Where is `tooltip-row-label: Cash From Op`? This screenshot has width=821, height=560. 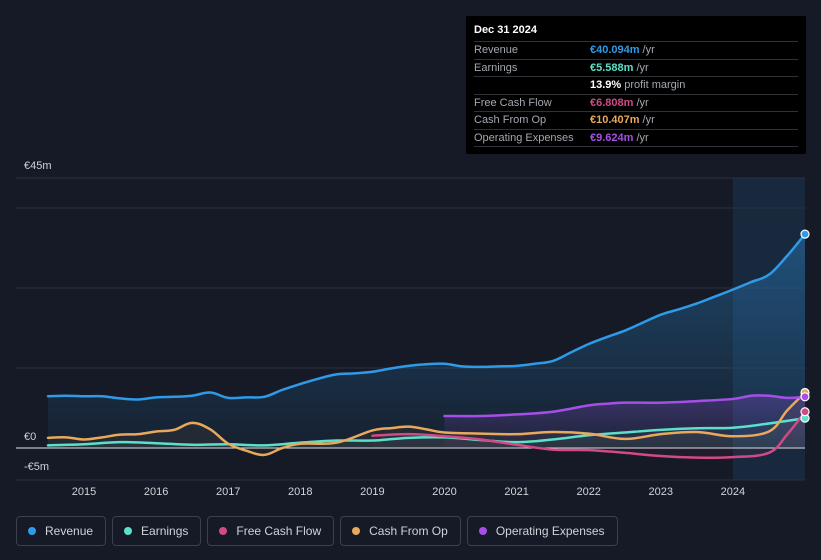
tooltip-row-label: Cash From Op is located at coordinates (510, 120).